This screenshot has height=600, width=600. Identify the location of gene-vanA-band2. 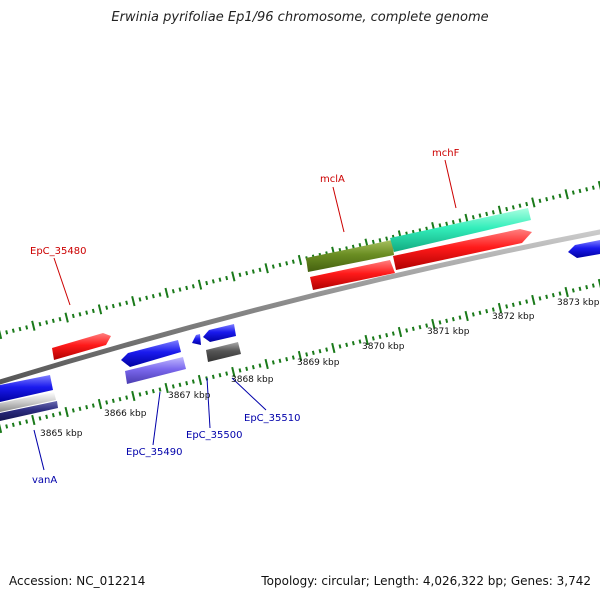
(28, 402).